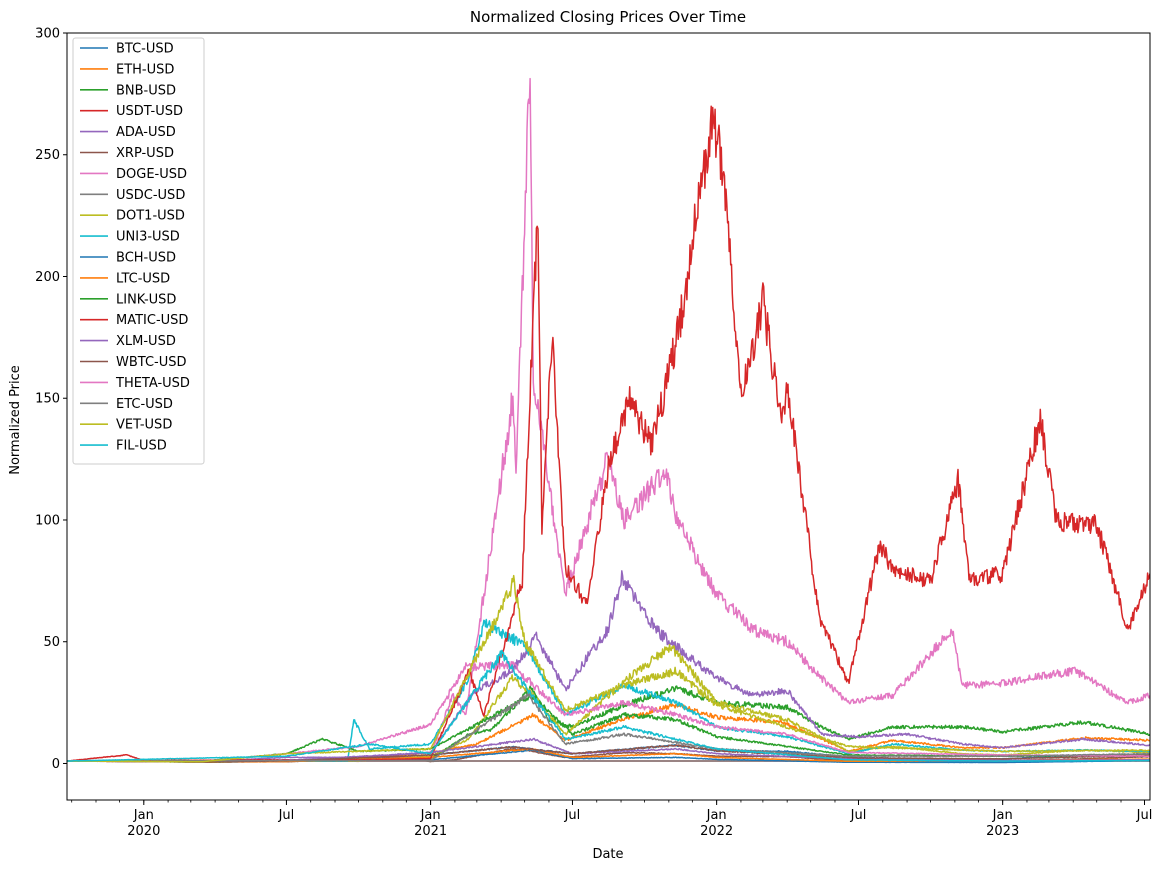 The height and width of the screenshot is (870, 1160). What do you see at coordinates (146, 132) in the screenshot?
I see `legend-label: ADA-USD` at bounding box center [146, 132].